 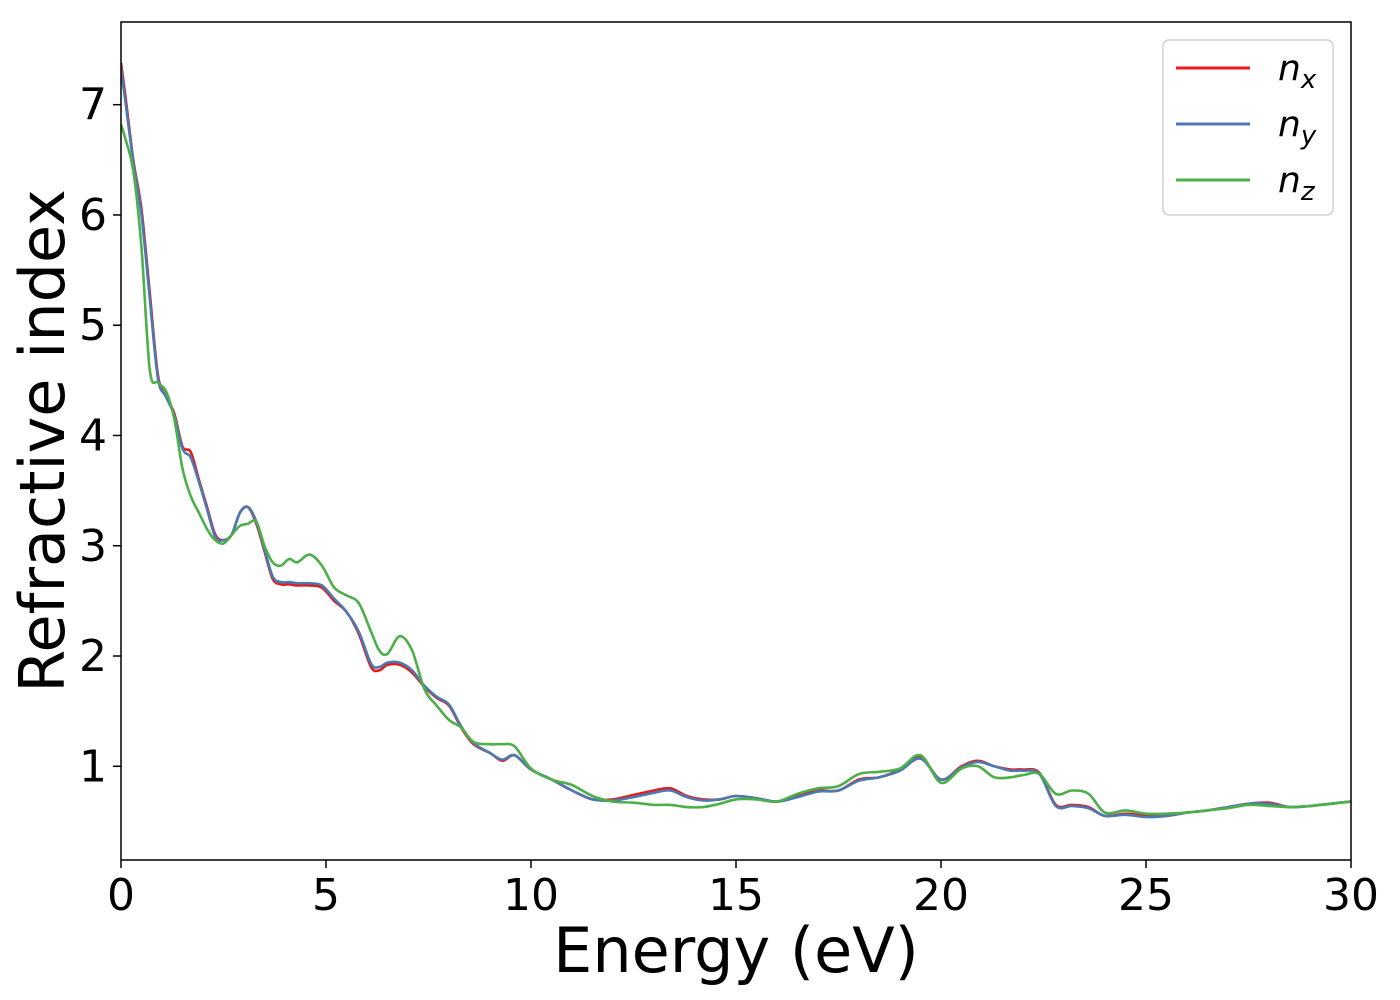 I want to click on legend-label-z: nz, so click(x=1297, y=183).